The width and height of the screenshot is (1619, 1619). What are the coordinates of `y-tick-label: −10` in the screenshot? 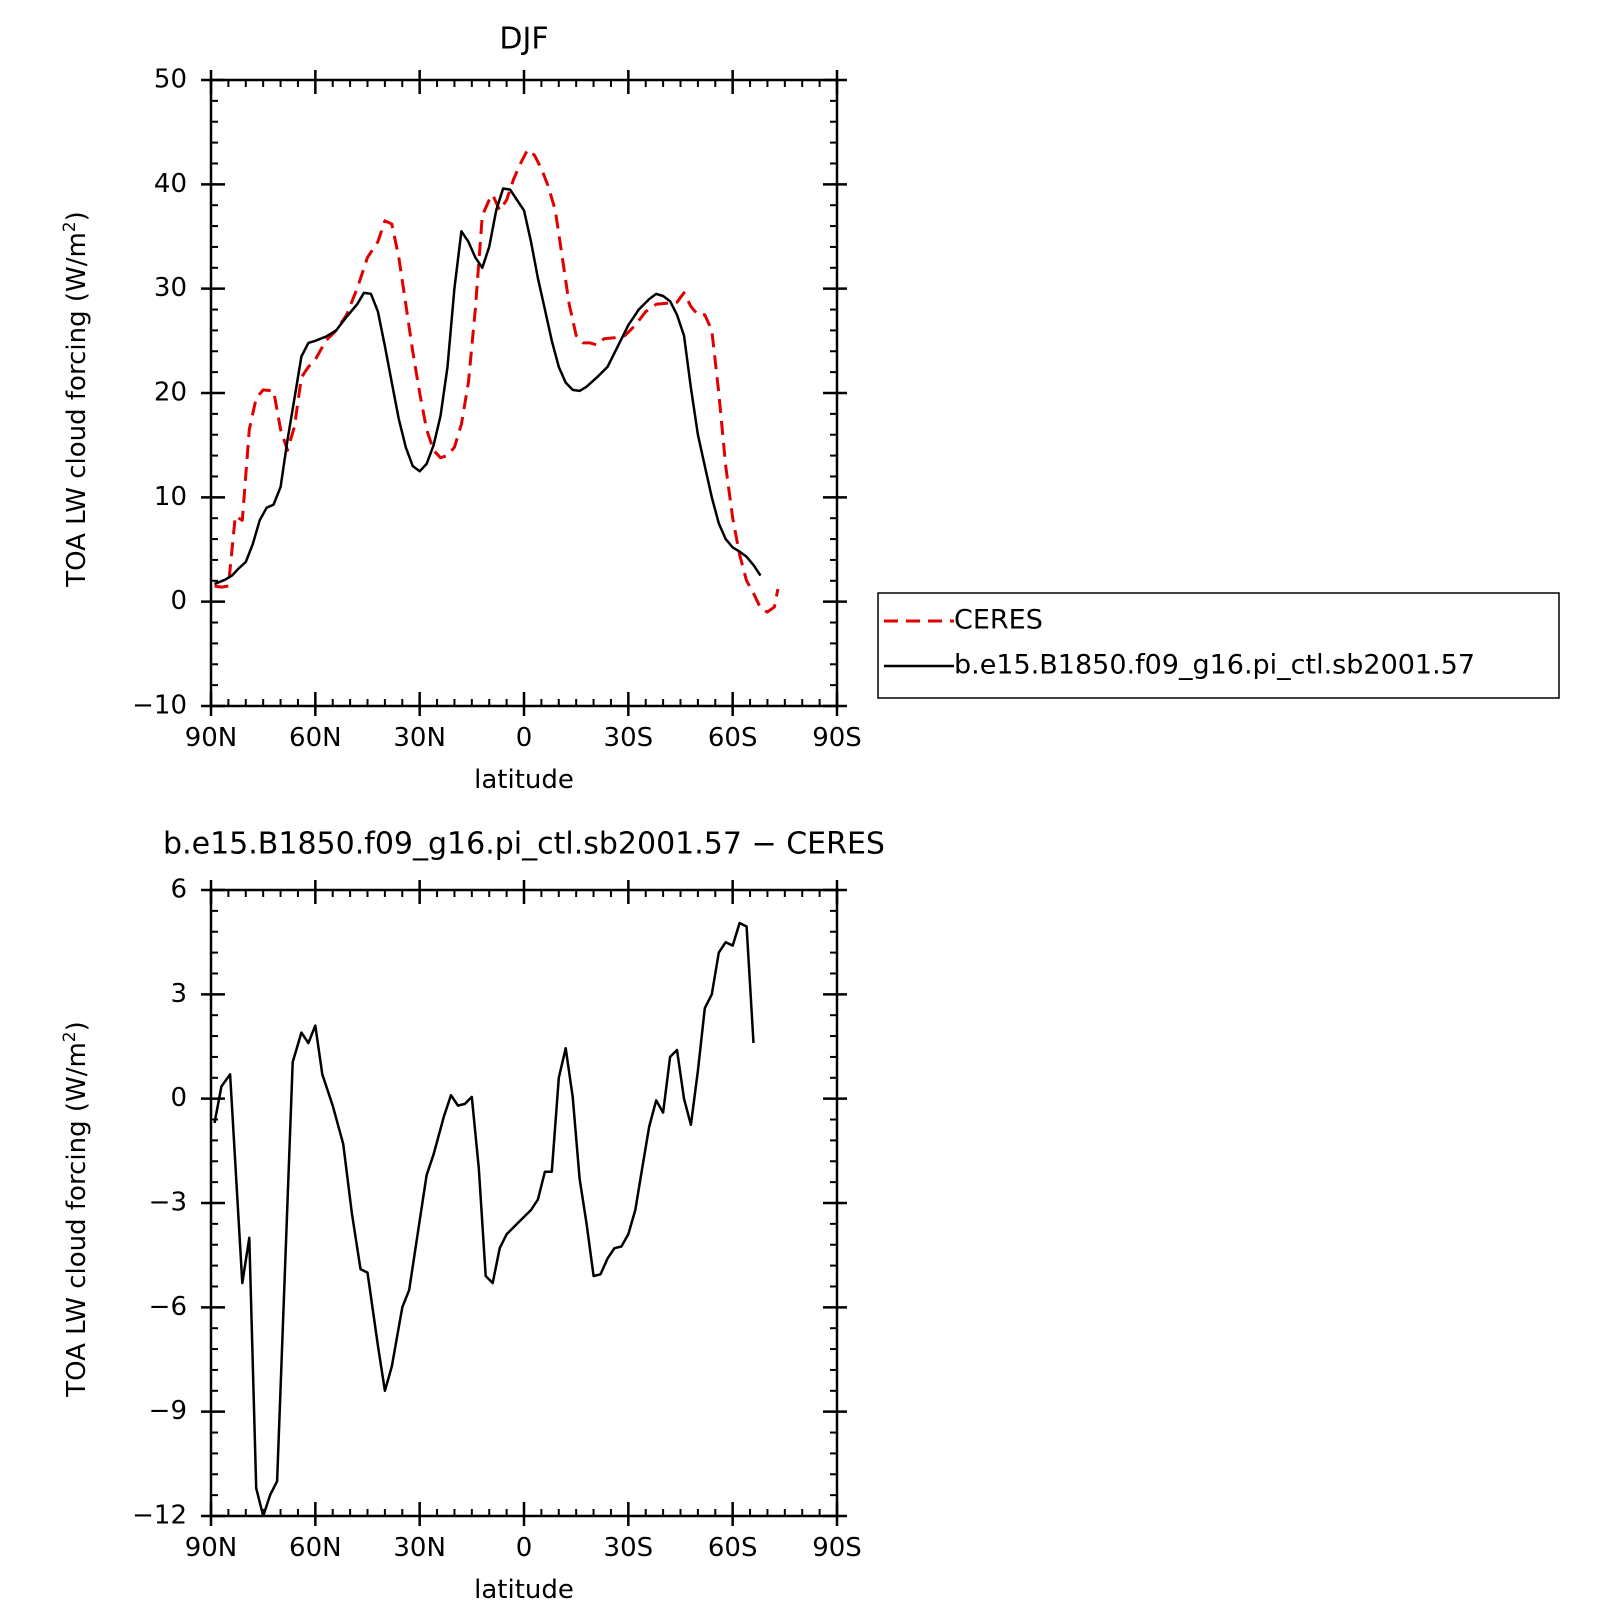 It's located at (159, 706).